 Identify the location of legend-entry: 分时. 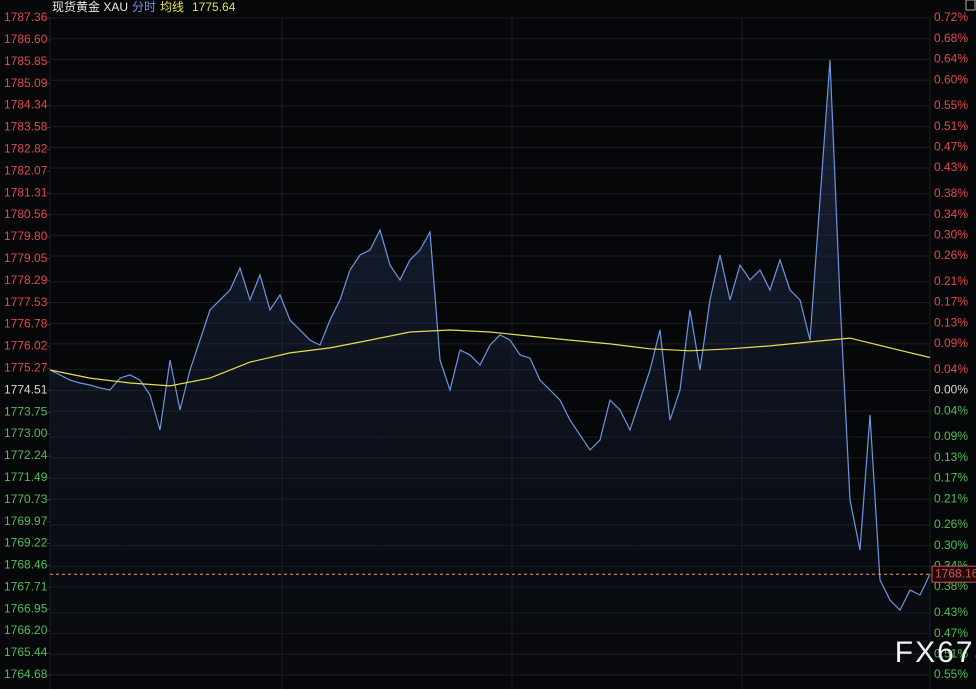
(144, 7).